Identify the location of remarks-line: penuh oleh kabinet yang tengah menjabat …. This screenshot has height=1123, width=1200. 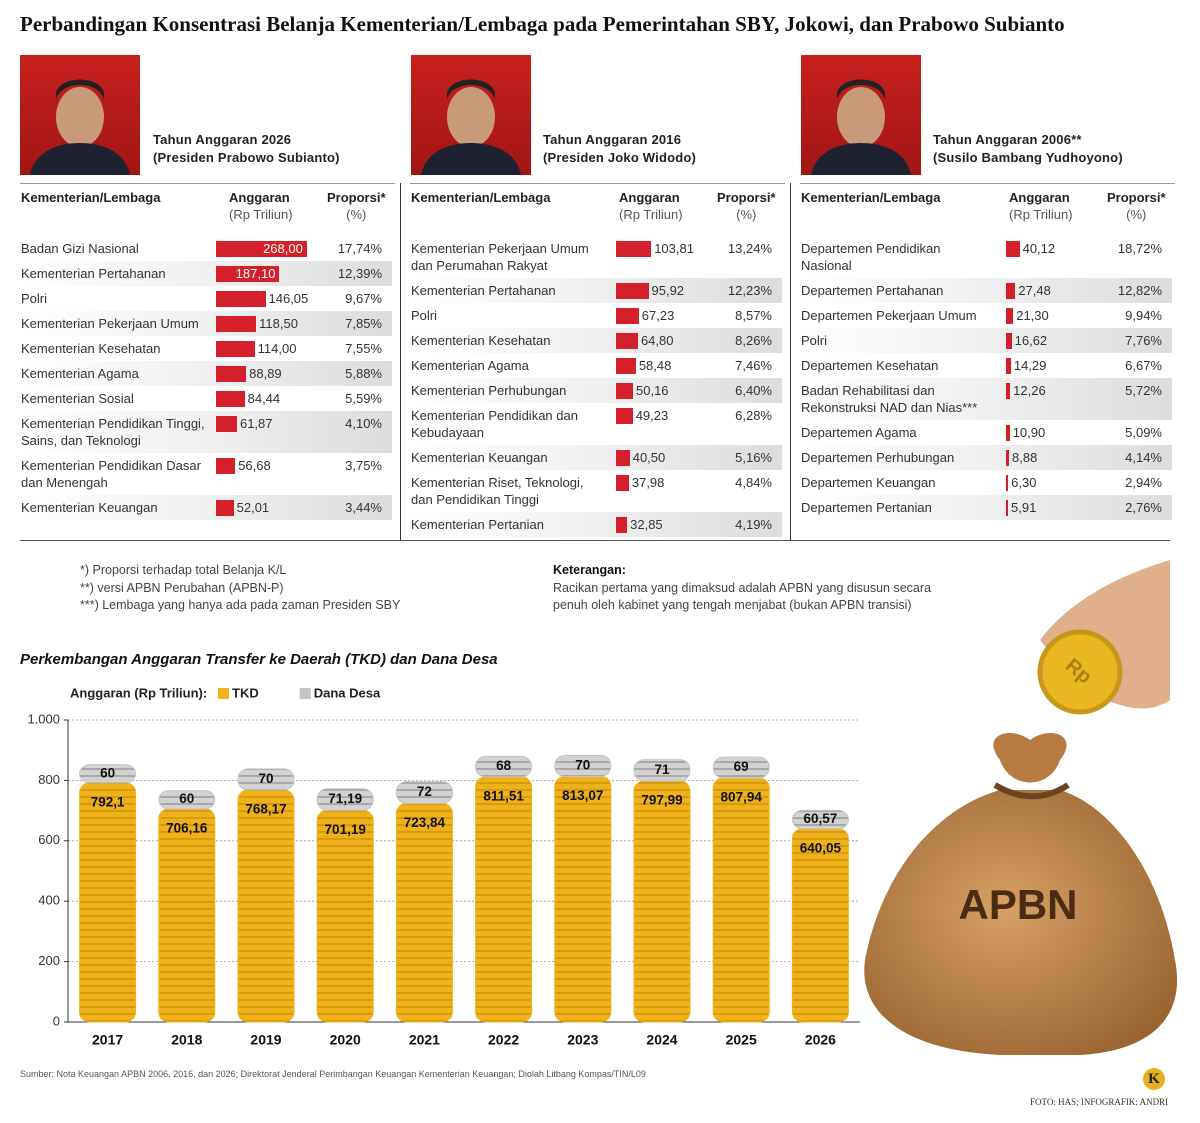
(732, 605).